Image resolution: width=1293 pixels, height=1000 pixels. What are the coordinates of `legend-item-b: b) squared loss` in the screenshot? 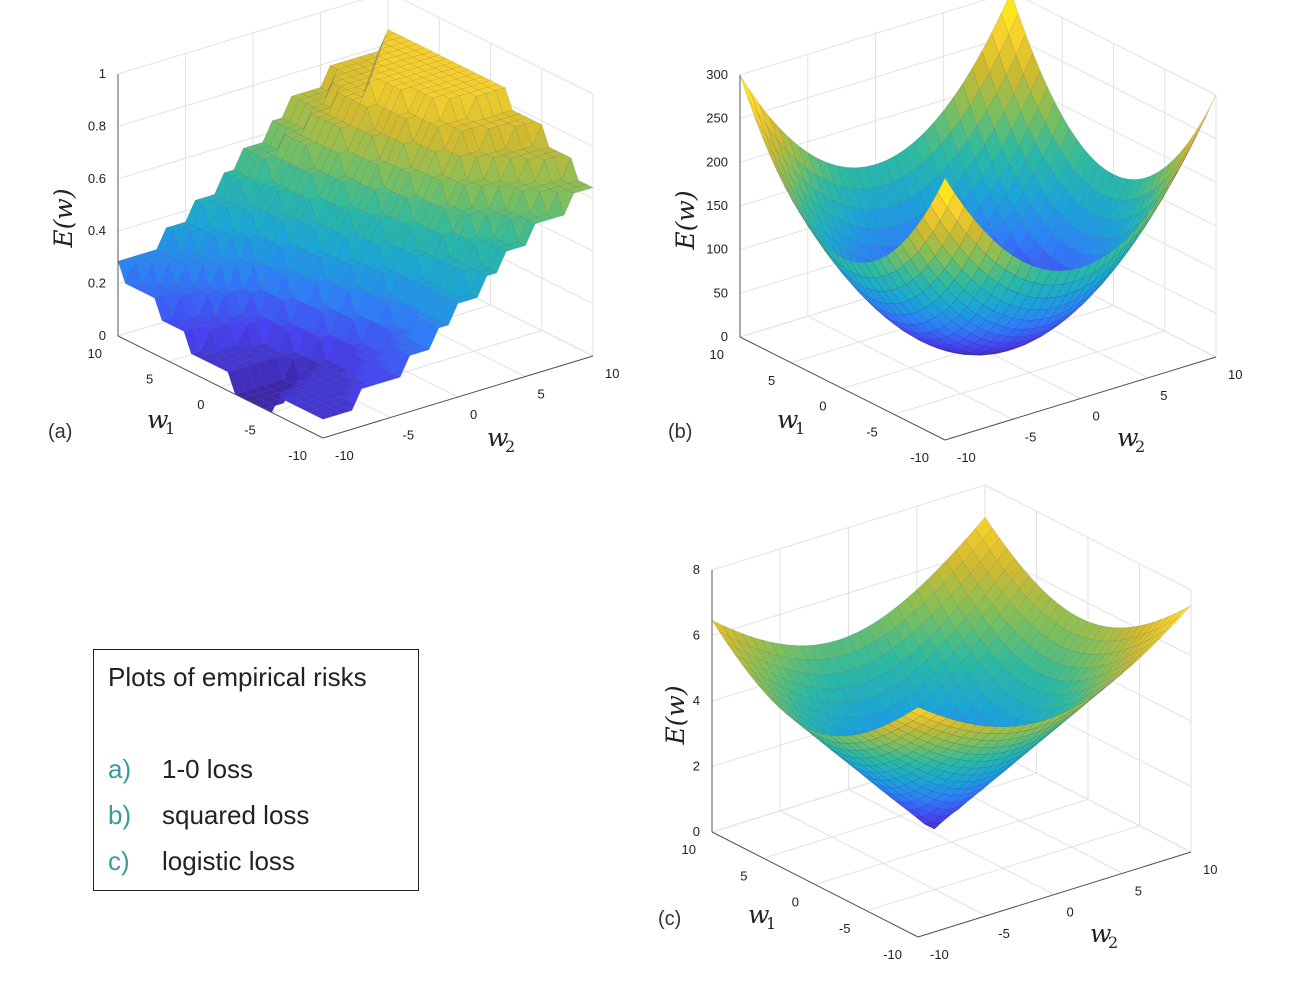 It's located at (208, 815).